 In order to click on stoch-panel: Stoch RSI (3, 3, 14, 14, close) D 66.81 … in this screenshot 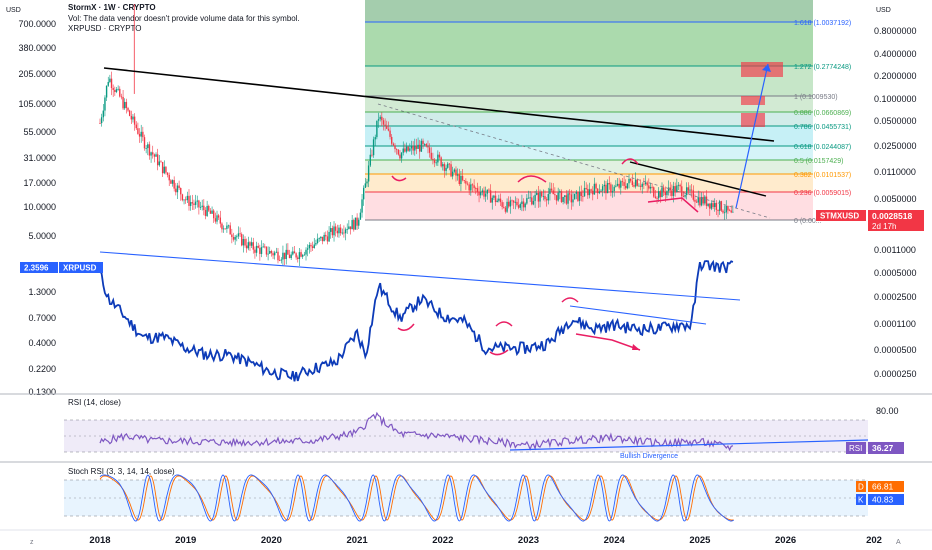, I will do `click(484, 494)`.